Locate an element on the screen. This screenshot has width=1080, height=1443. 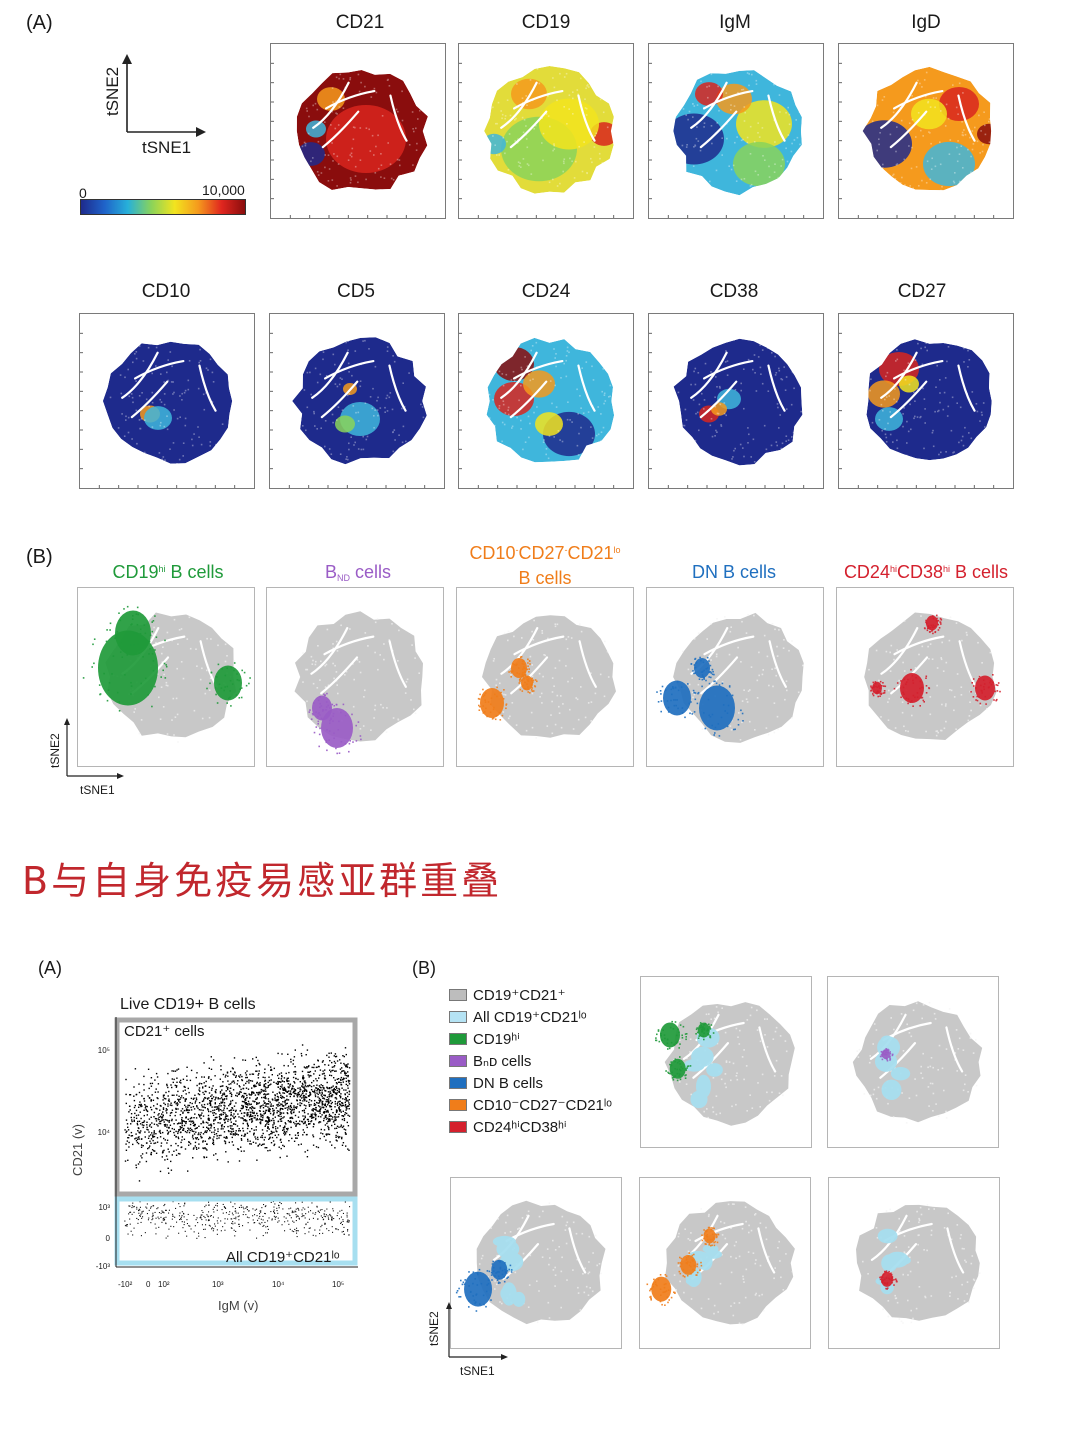
population-panel-cd10 is located at coordinates (545, 677).